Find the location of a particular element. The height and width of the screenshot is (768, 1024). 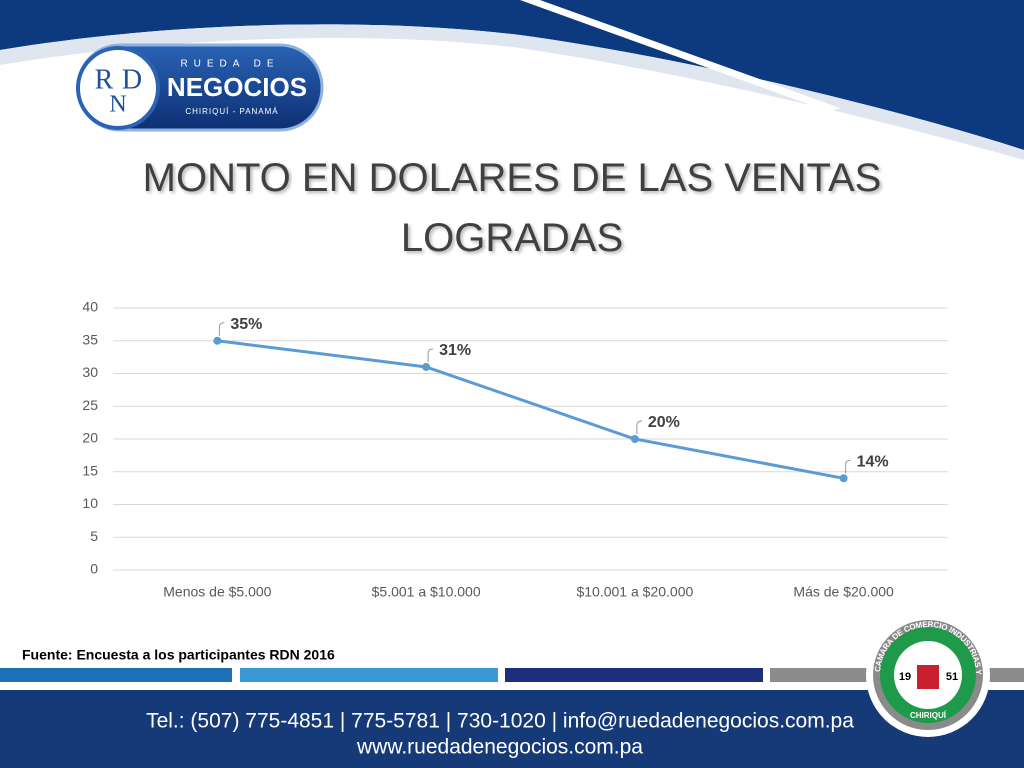

footer-web: www.ruedadenegocios.com.pa is located at coordinates (499, 747).